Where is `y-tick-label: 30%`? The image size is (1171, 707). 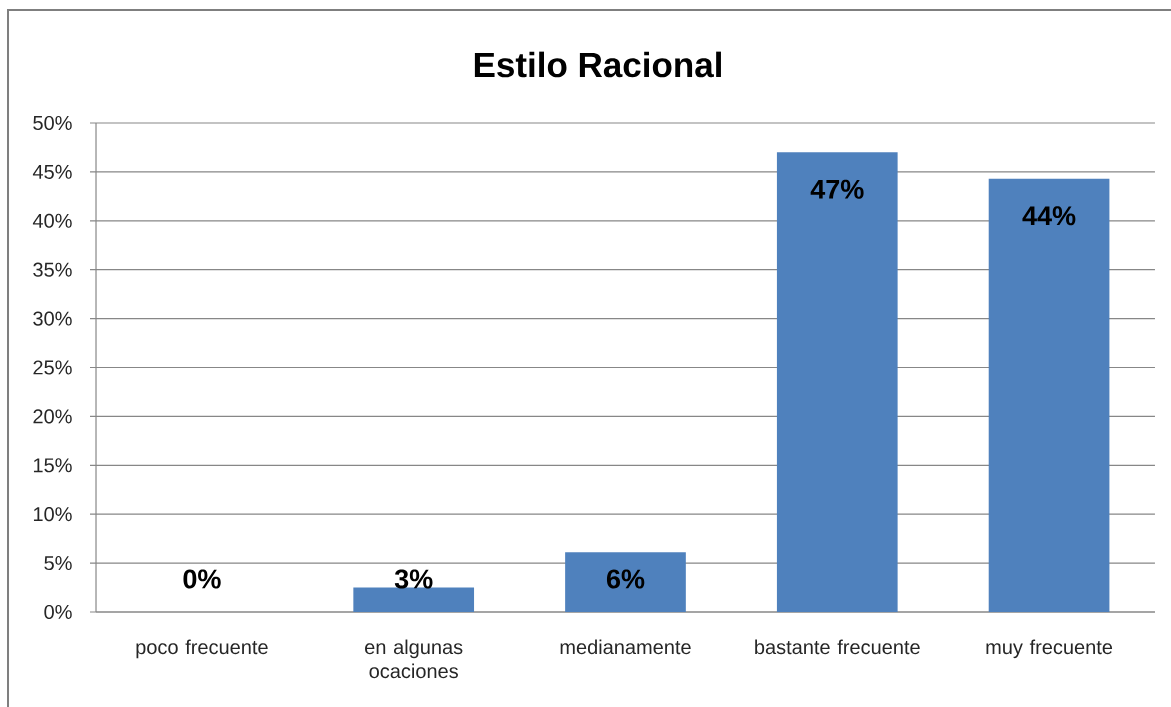 y-tick-label: 30% is located at coordinates (52, 318).